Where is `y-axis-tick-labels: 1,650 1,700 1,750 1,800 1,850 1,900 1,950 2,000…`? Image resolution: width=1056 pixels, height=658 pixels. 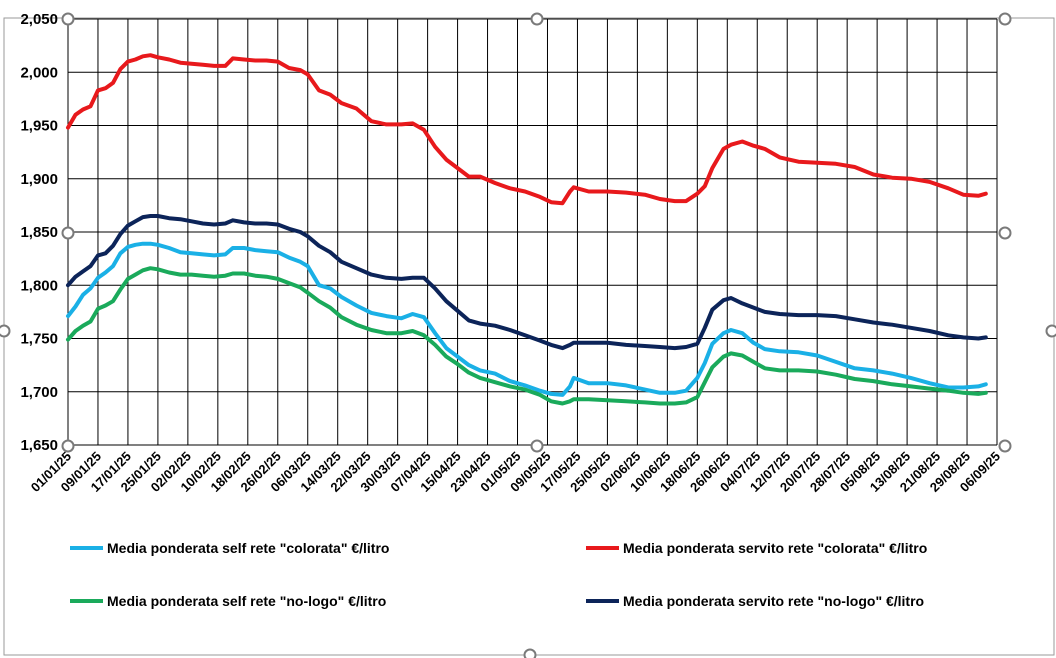 y-axis-tick-labels: 1,650 1,700 1,750 1,800 1,850 1,900 1,950 2,000… is located at coordinates (39, 232).